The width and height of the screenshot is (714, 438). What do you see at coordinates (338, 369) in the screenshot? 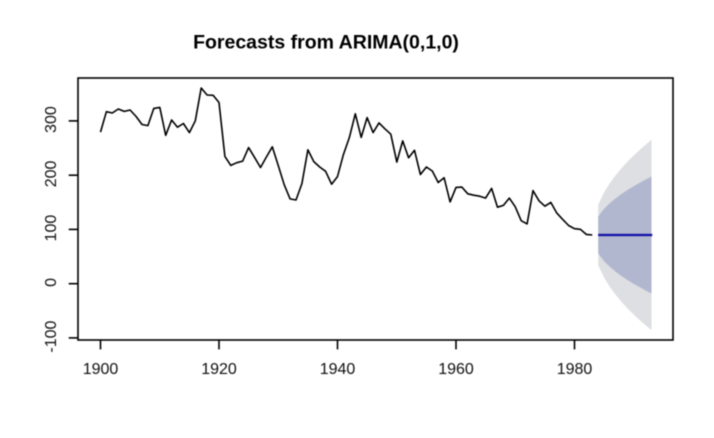
I see `svg-text: 1940` at bounding box center [338, 369].